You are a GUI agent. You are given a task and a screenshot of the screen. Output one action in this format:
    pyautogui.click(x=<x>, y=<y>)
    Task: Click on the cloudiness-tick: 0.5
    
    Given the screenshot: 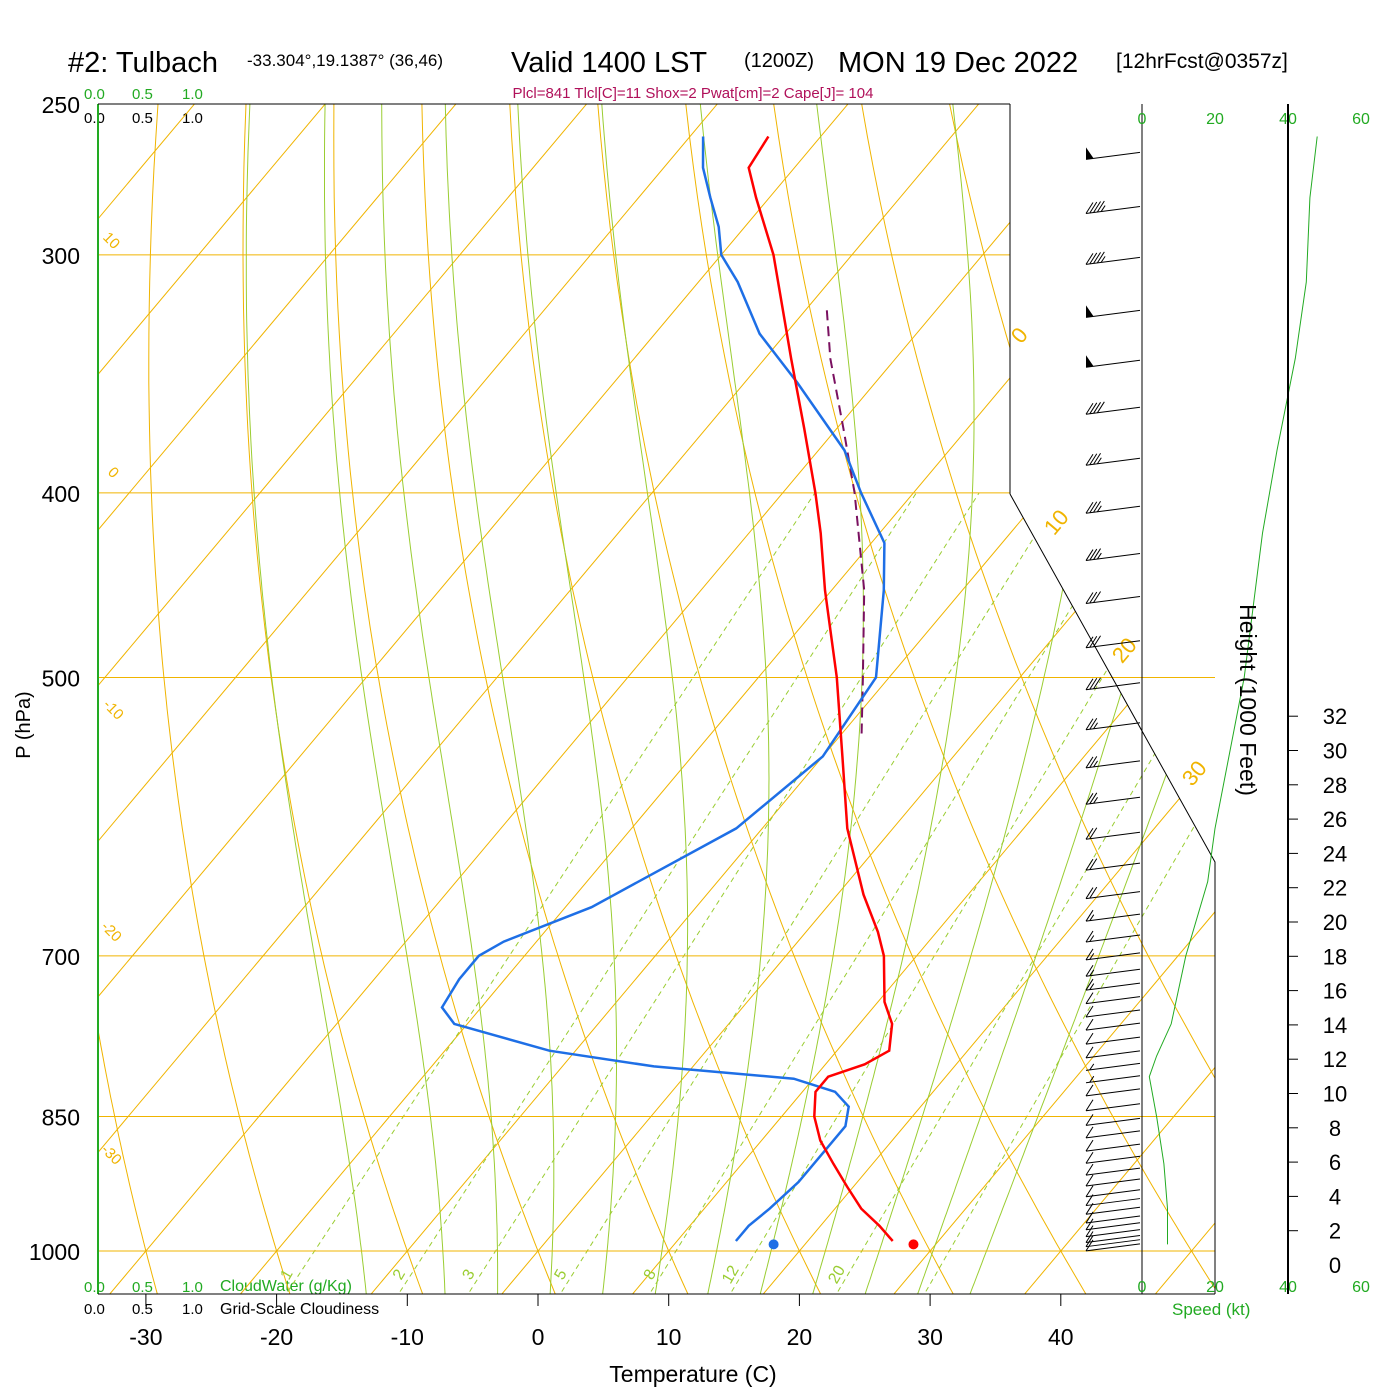 What is the action you would take?
    pyautogui.click(x=142, y=118)
    